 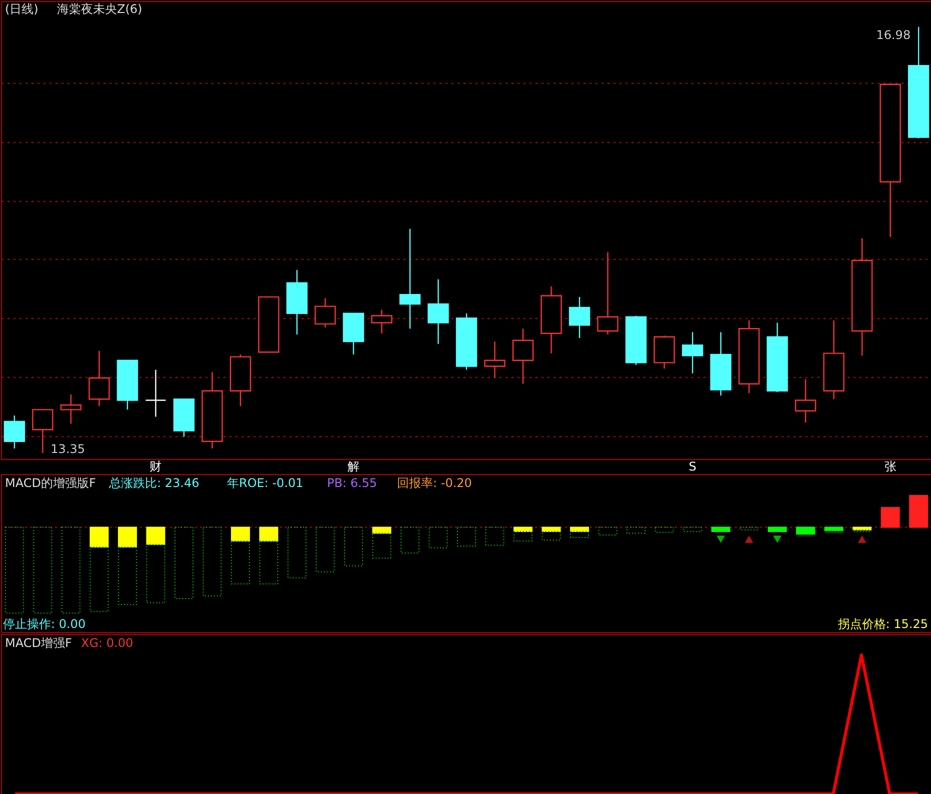 I want to click on chart-title: MACD增强F, so click(x=38, y=643).